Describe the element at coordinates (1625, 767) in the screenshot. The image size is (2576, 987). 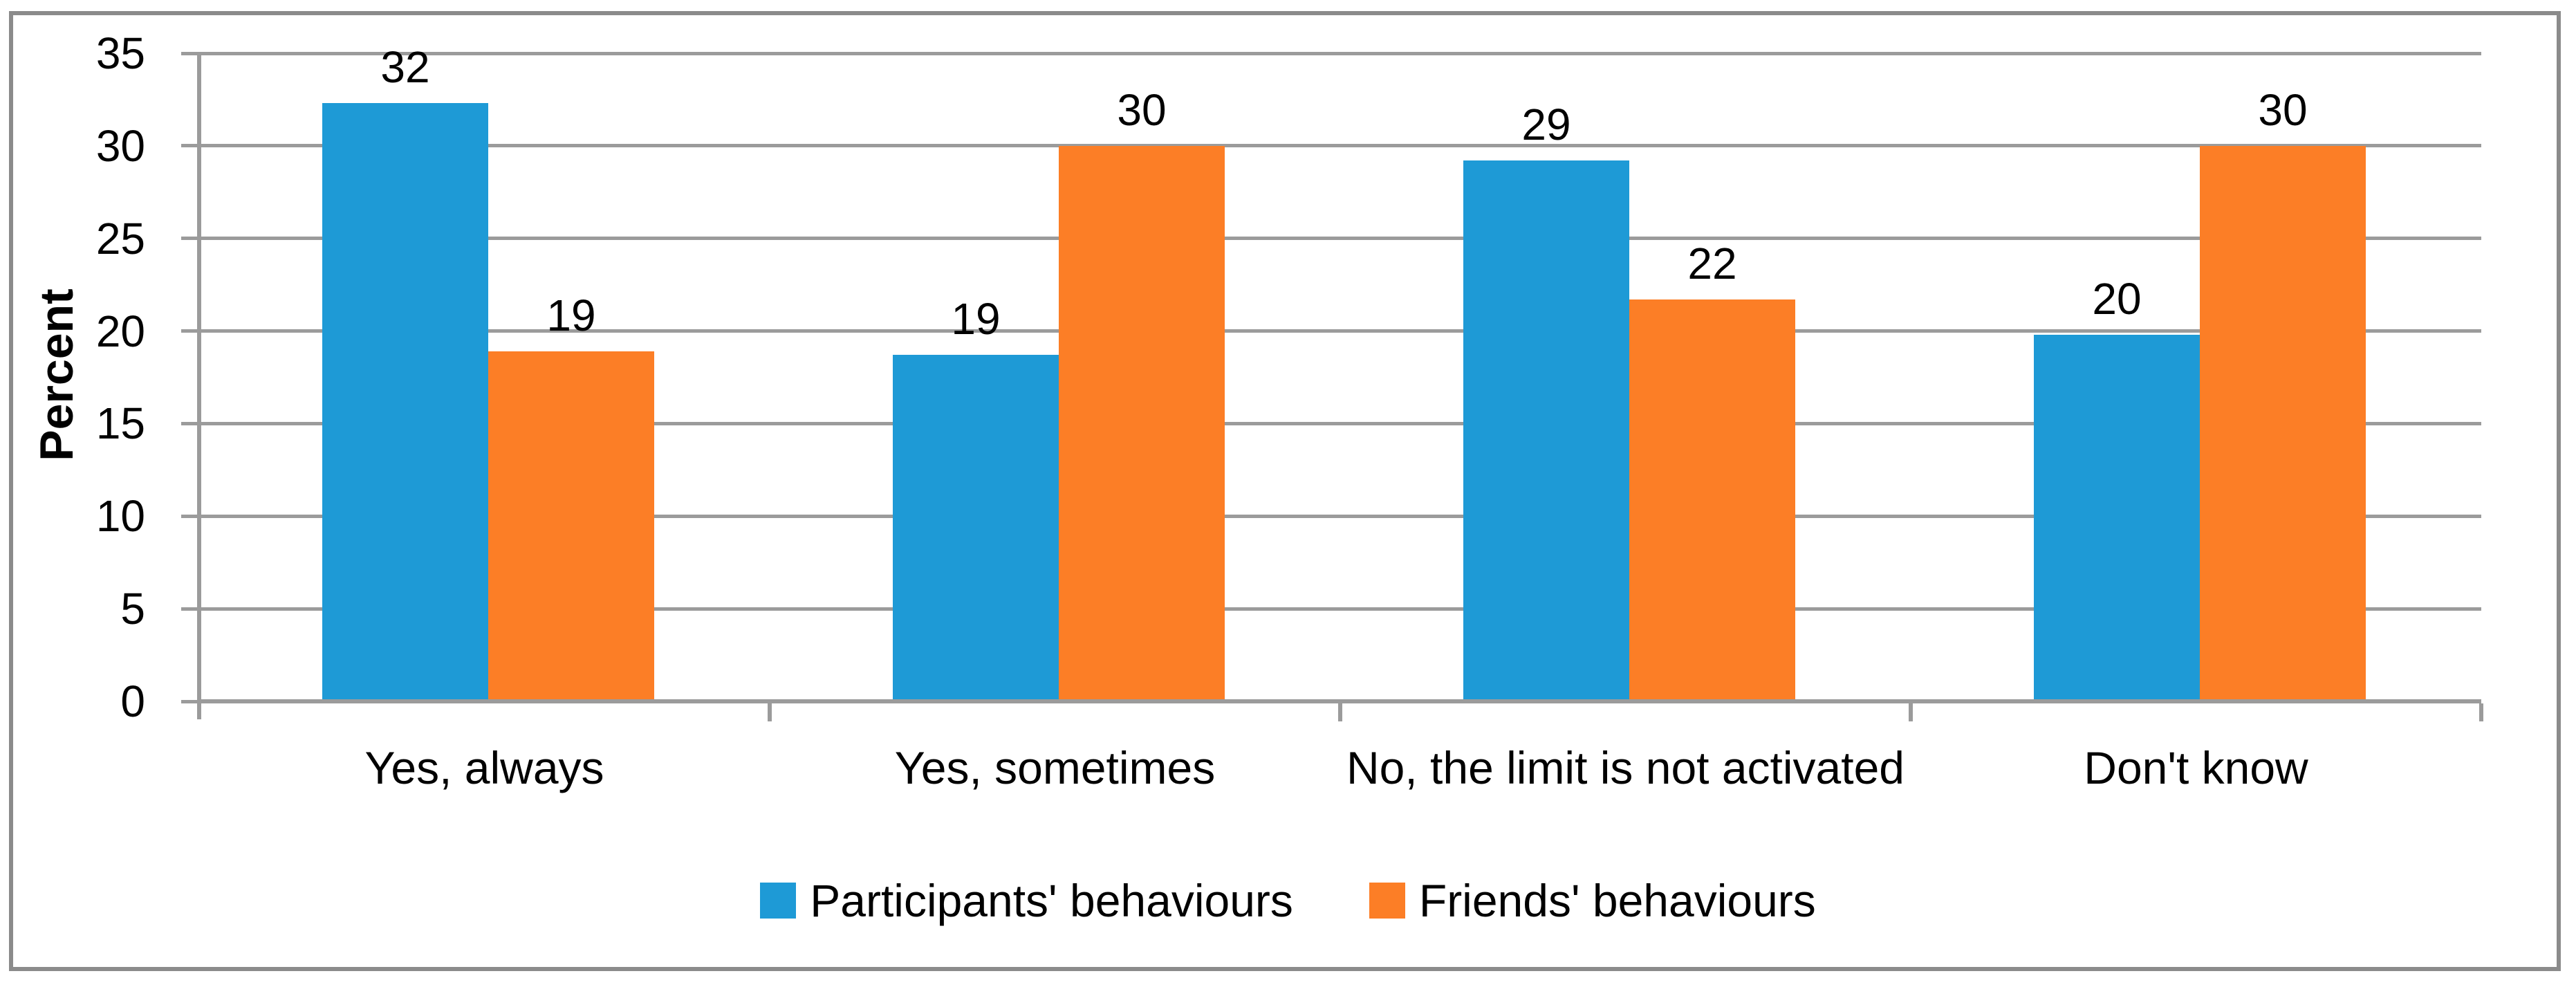
I see `x-category-label: No, the limit is not activated` at that location.